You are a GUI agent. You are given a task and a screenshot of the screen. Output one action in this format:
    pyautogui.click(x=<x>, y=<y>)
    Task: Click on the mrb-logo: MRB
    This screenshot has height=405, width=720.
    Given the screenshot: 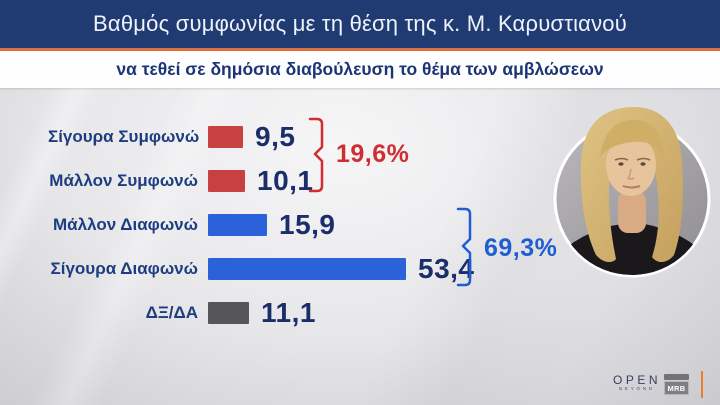 What is the action you would take?
    pyautogui.click(x=676, y=384)
    